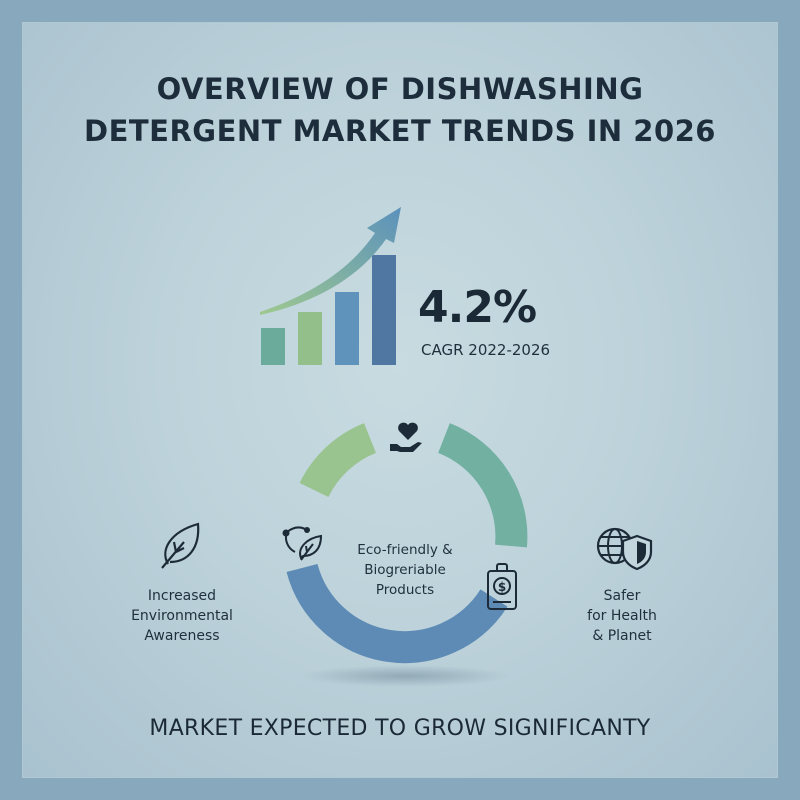 The width and height of the screenshot is (800, 800). Describe the element at coordinates (405, 590) in the screenshot. I see `center-line-3: Products` at that location.